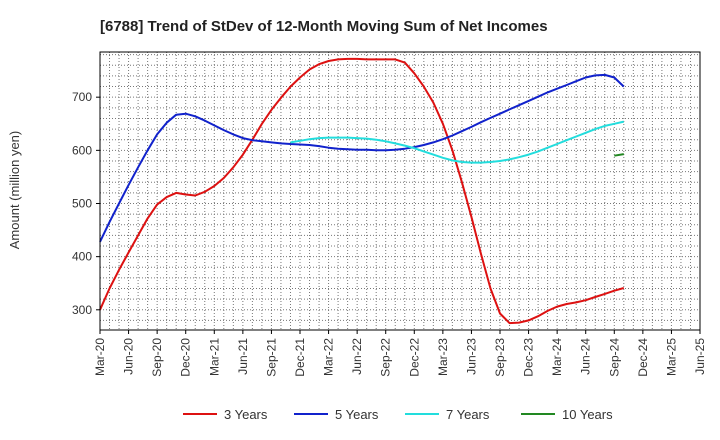 The width and height of the screenshot is (720, 440). What do you see at coordinates (82, 257) in the screenshot?
I see `y-tick-label: 400` at bounding box center [82, 257].